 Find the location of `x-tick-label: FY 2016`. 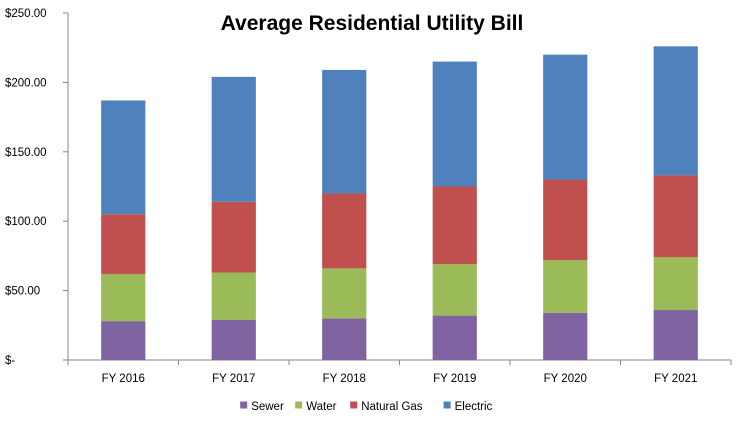

x-tick-label: FY 2016 is located at coordinates (123, 379).